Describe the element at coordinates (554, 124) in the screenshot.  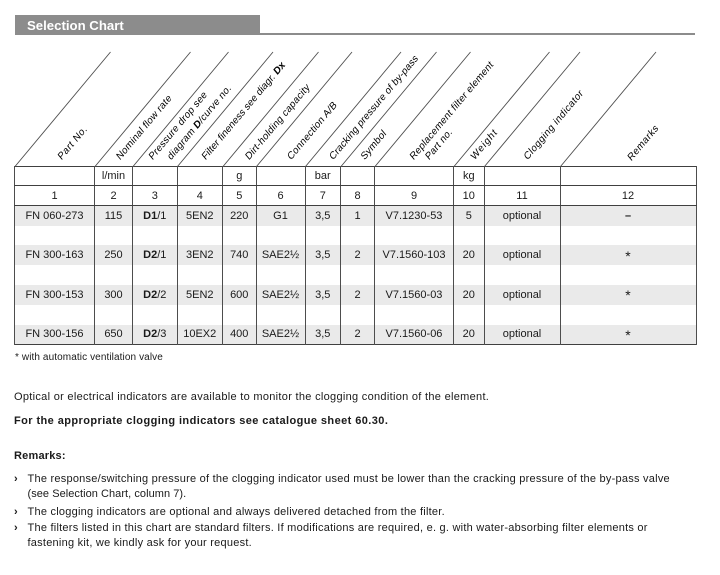
I see `svg-text: Clogging indicator` at that location.